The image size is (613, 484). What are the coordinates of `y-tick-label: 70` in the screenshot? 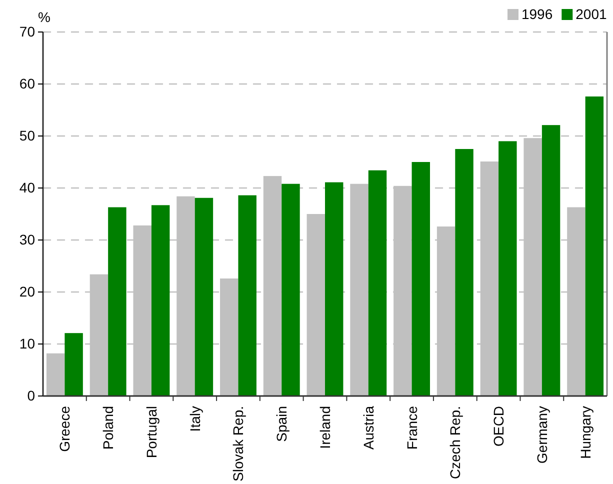 It's located at (27, 31).